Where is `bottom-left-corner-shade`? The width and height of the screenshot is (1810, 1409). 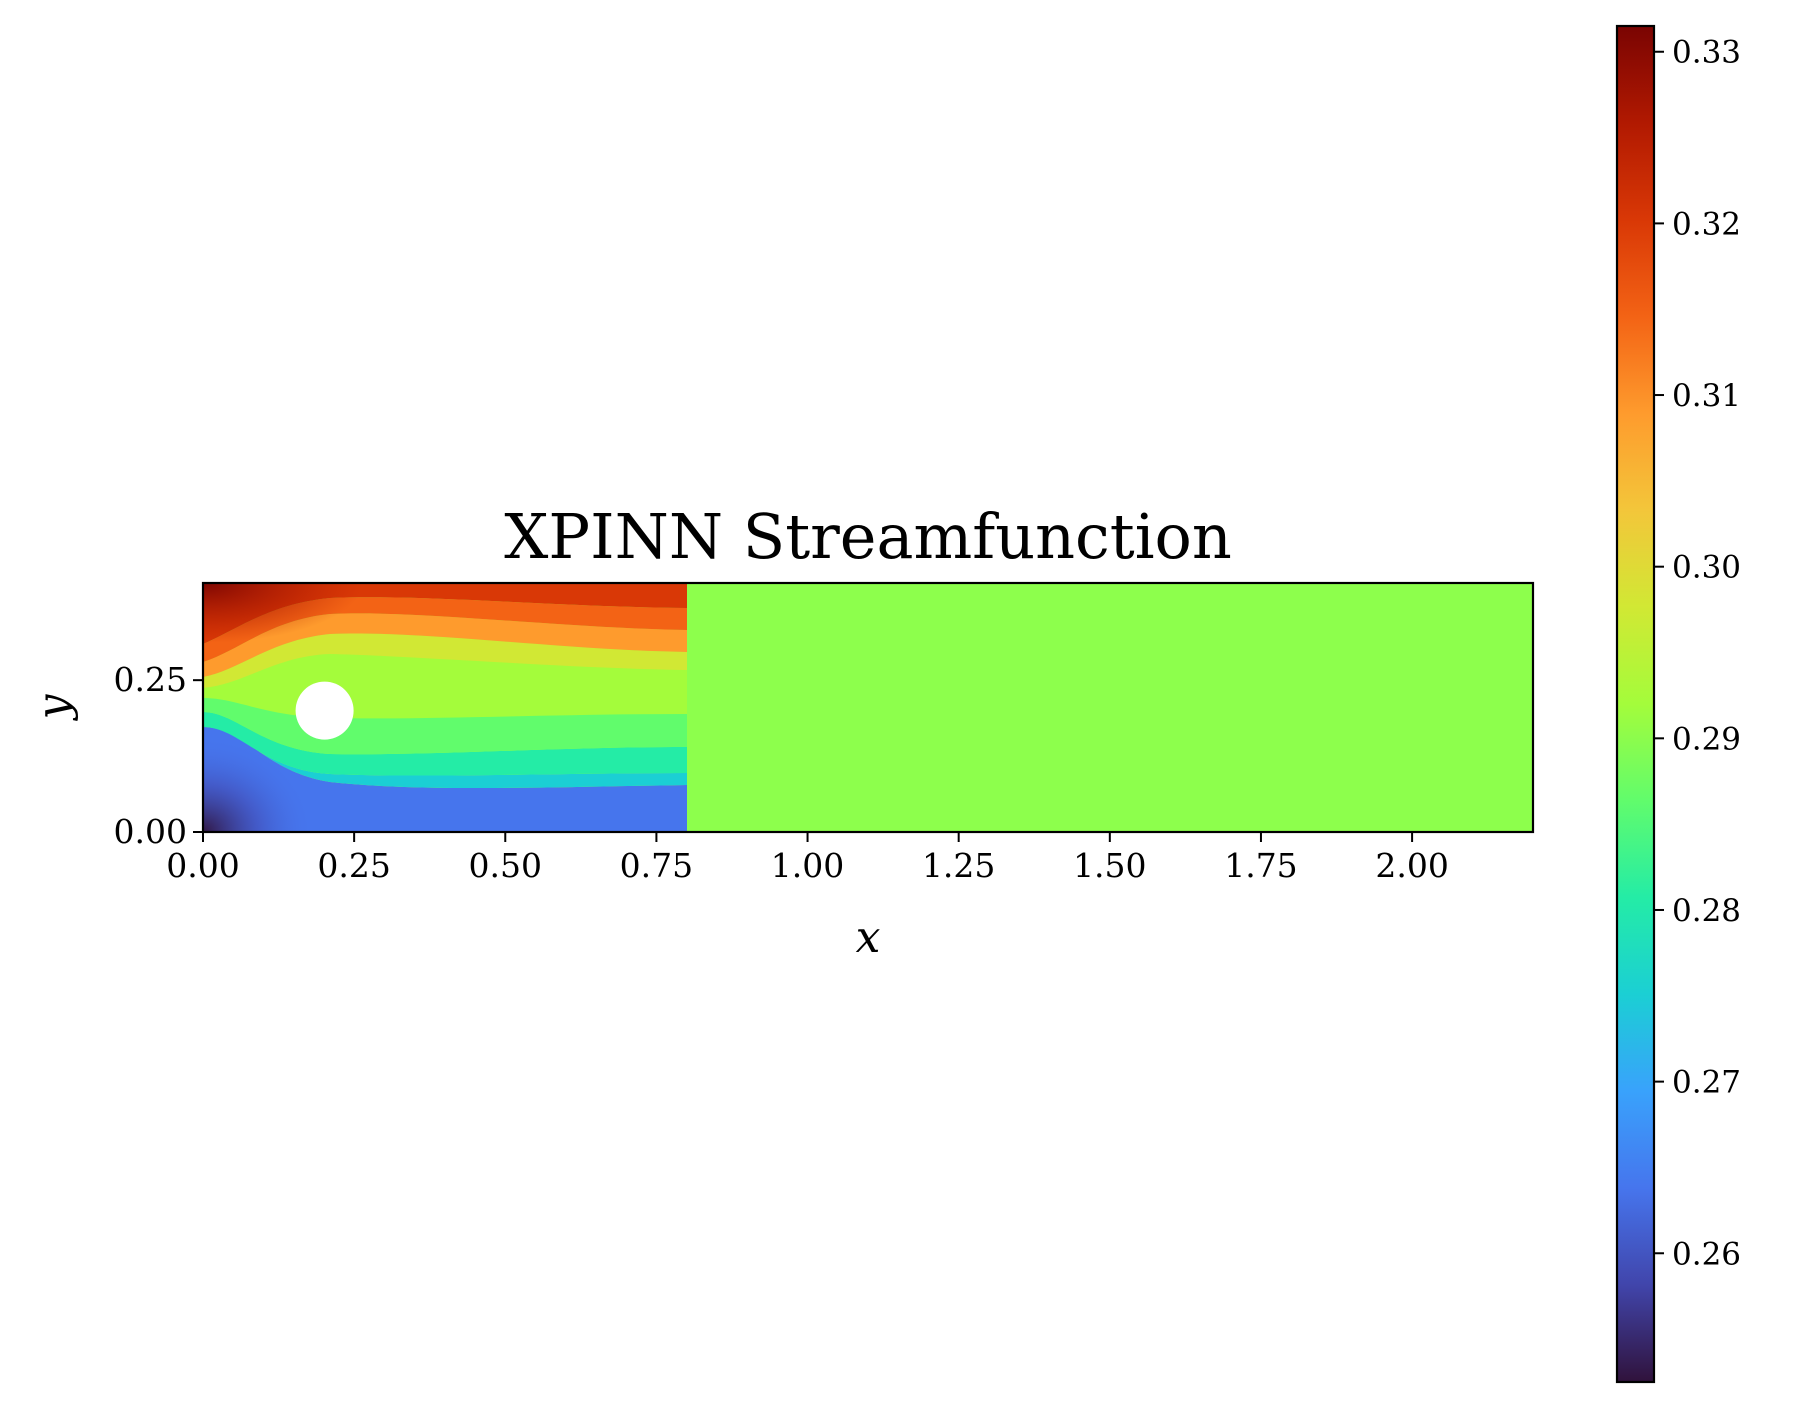 bottom-left-corner-shade is located at coordinates (258, 784).